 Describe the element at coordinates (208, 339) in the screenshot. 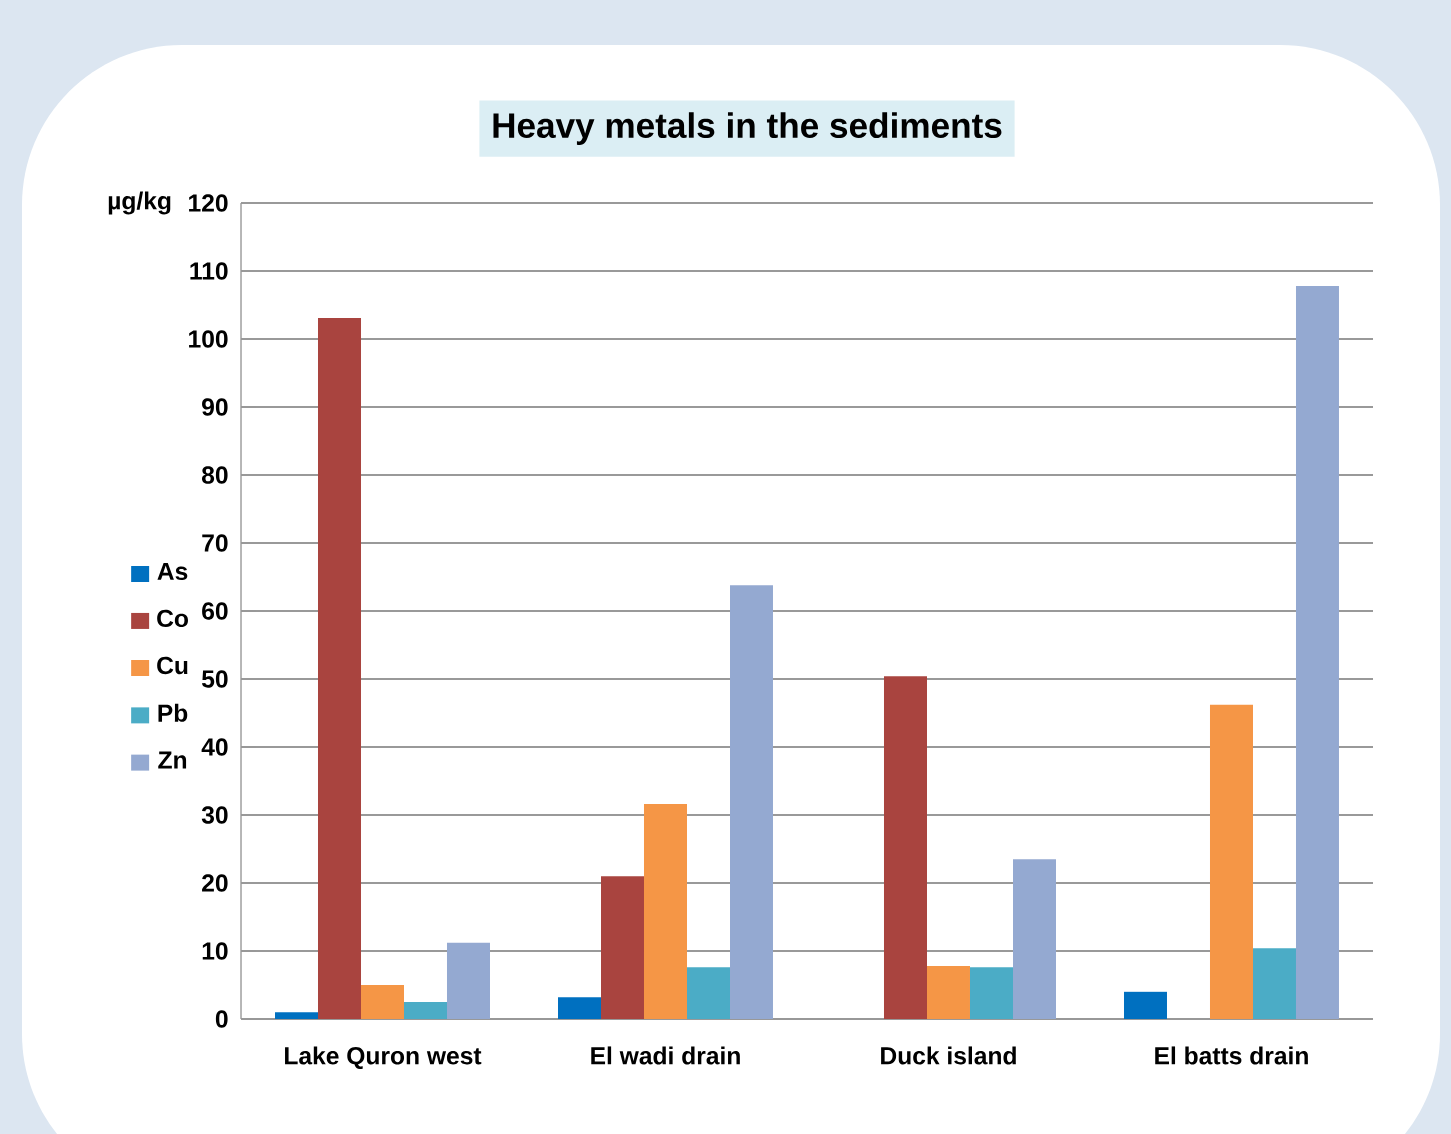

I see `y-tick-label: 100` at that location.